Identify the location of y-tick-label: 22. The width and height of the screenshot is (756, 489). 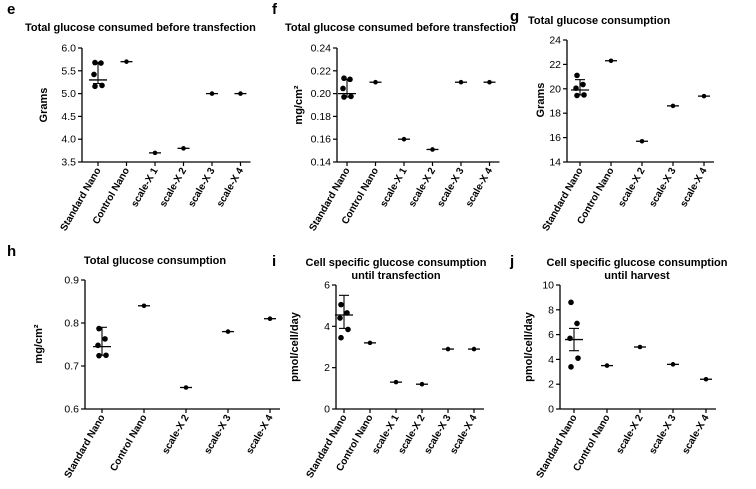
(555, 65).